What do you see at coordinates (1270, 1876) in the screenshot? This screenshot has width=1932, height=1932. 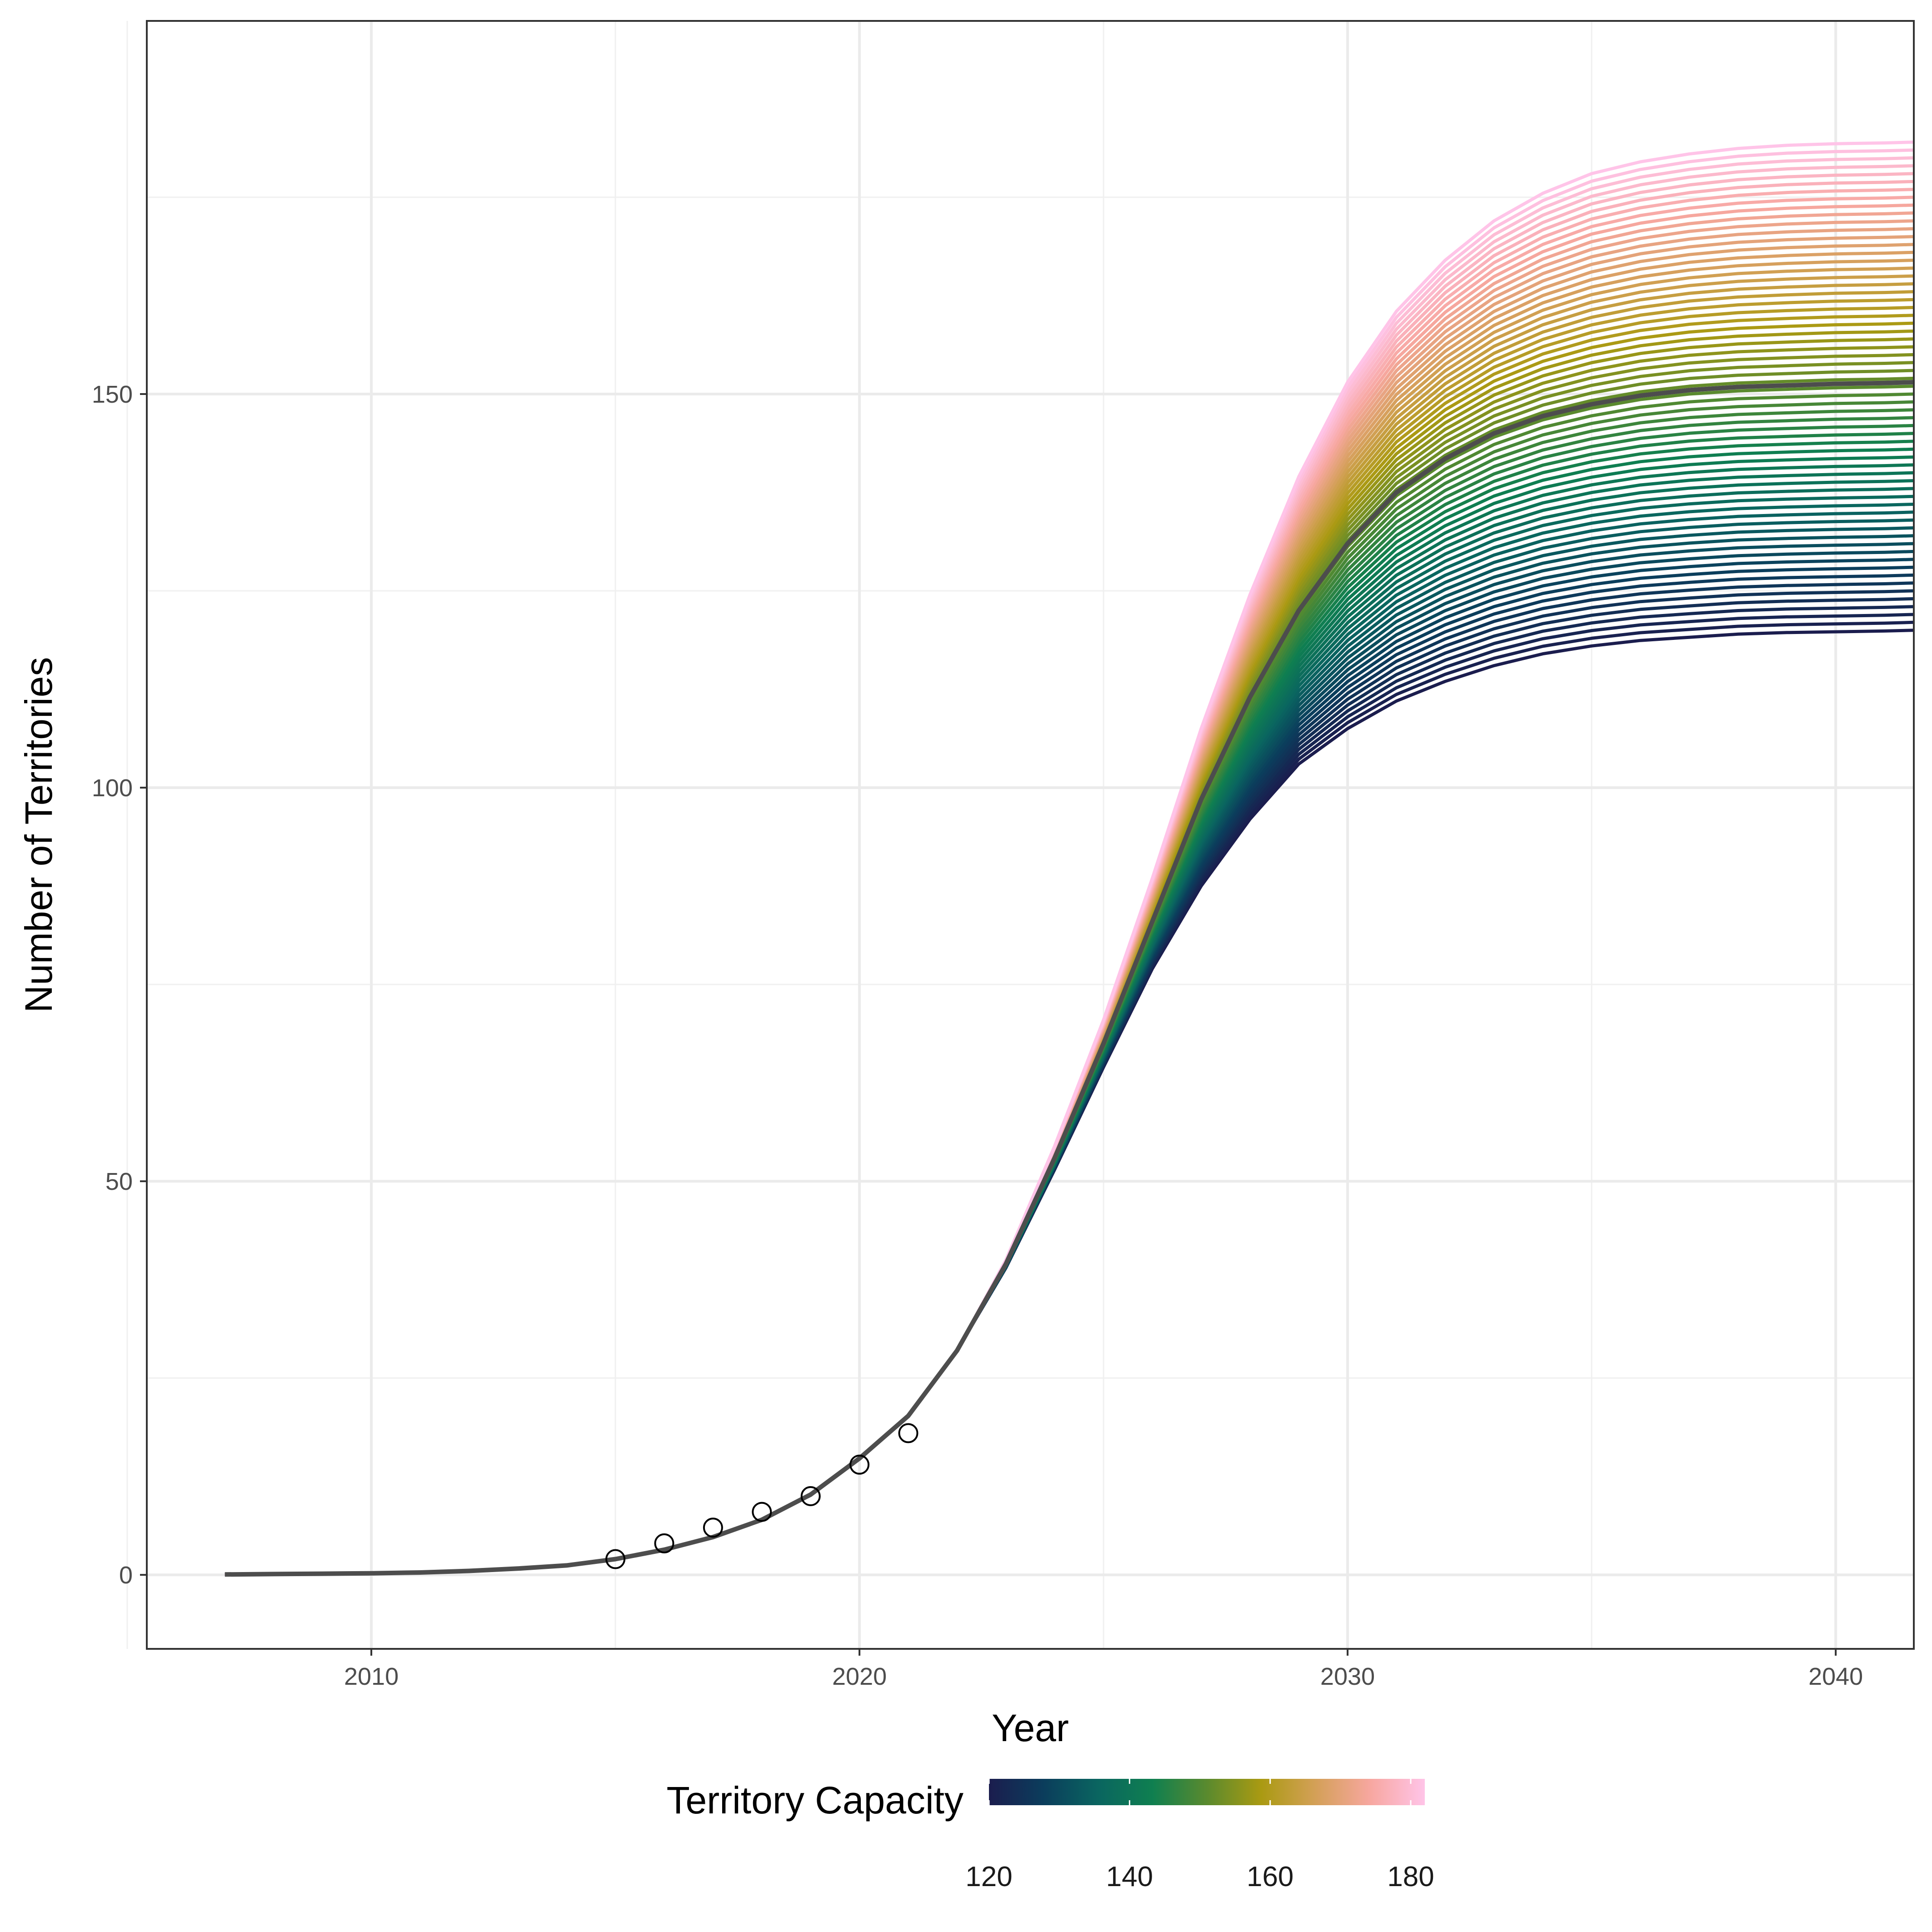 I see `colorbar-tick-label: 160` at bounding box center [1270, 1876].